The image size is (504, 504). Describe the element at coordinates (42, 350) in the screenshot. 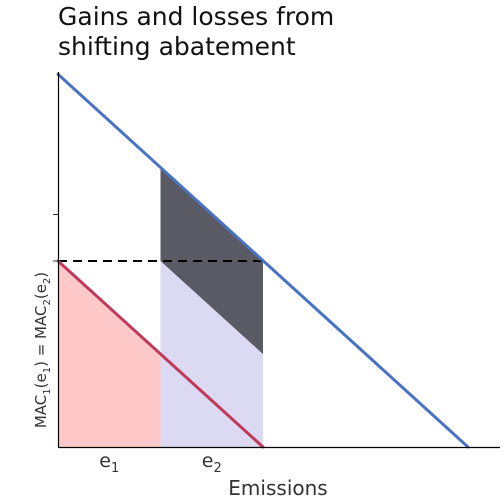

I see `y-axis-label: MAC1(e1) = MAC2(e2)` at that location.